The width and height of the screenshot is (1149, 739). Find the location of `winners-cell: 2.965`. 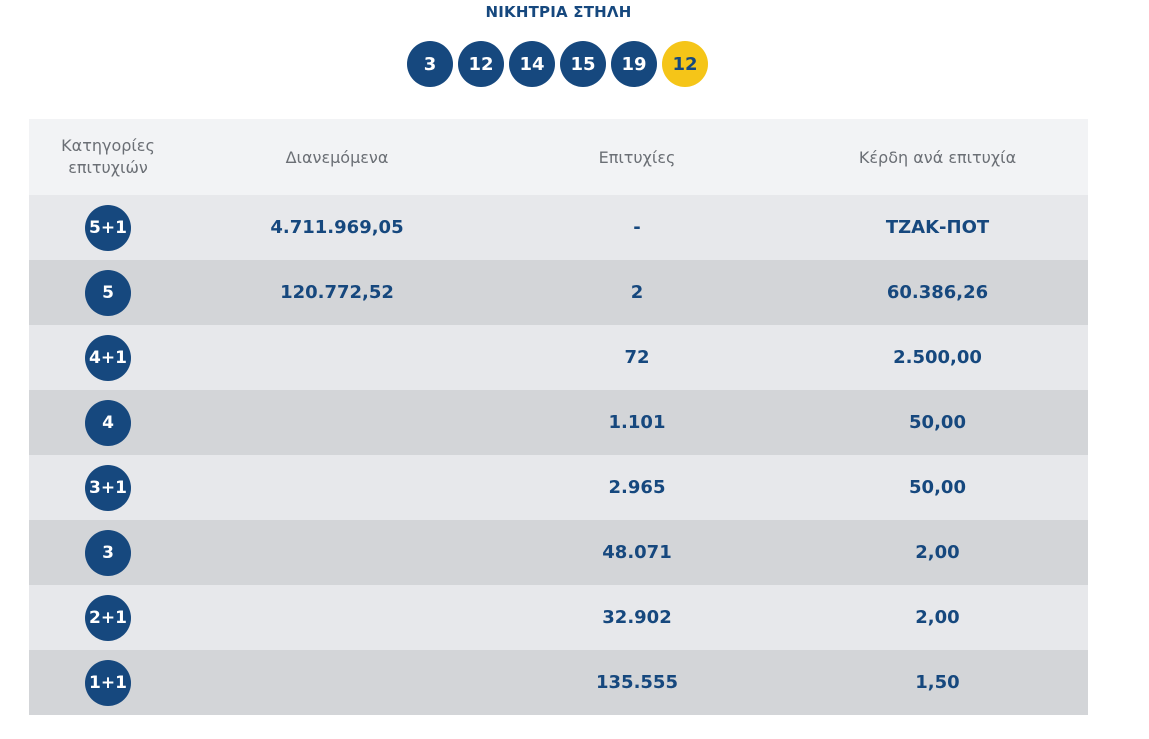

winners-cell: 2.965 is located at coordinates (637, 487).